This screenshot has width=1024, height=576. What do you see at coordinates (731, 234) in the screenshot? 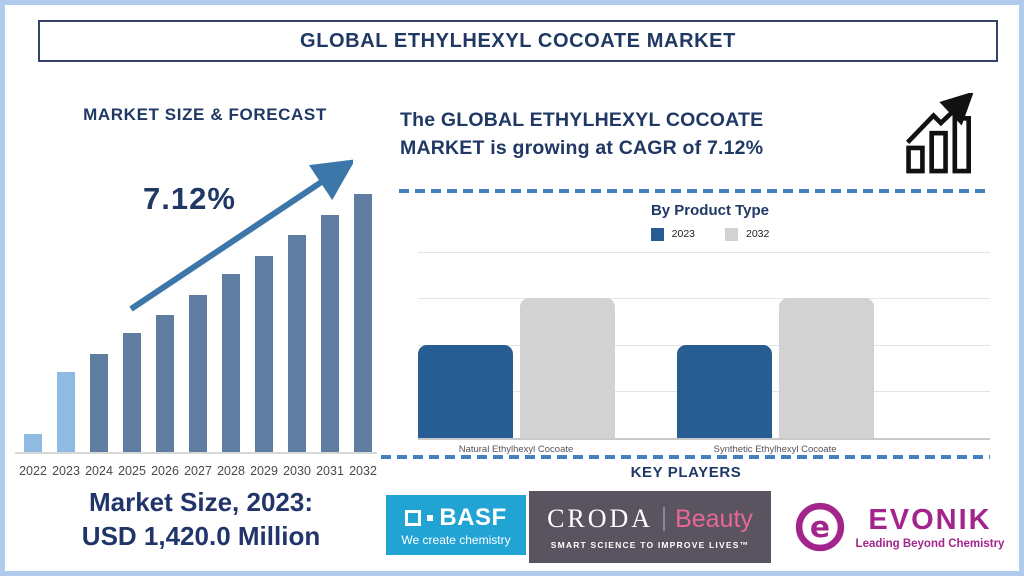
I see `legend-swatch-2032` at bounding box center [731, 234].